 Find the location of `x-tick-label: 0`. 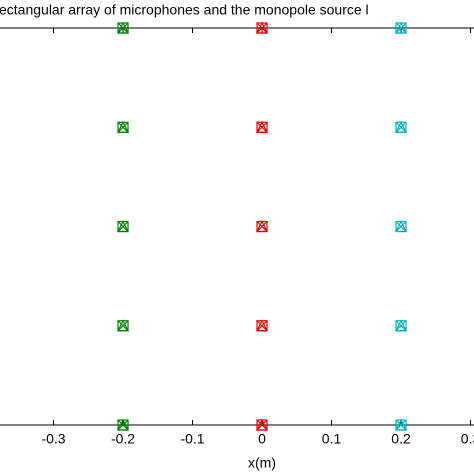

x-tick-label: 0 is located at coordinates (262, 439).